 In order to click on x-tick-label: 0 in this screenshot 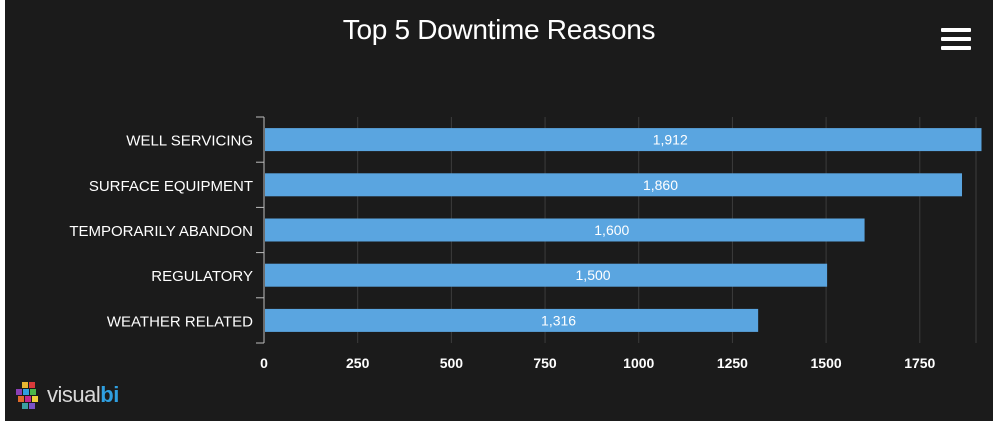, I will do `click(264, 363)`.